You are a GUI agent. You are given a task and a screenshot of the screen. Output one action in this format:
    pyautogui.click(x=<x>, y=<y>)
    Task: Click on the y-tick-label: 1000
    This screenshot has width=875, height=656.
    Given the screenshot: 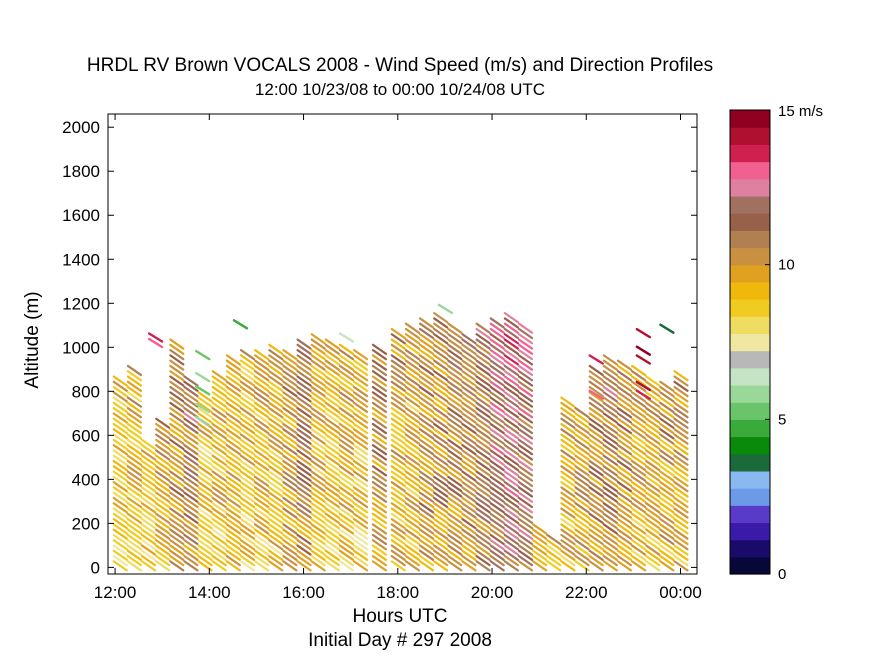 What is the action you would take?
    pyautogui.click(x=81, y=347)
    